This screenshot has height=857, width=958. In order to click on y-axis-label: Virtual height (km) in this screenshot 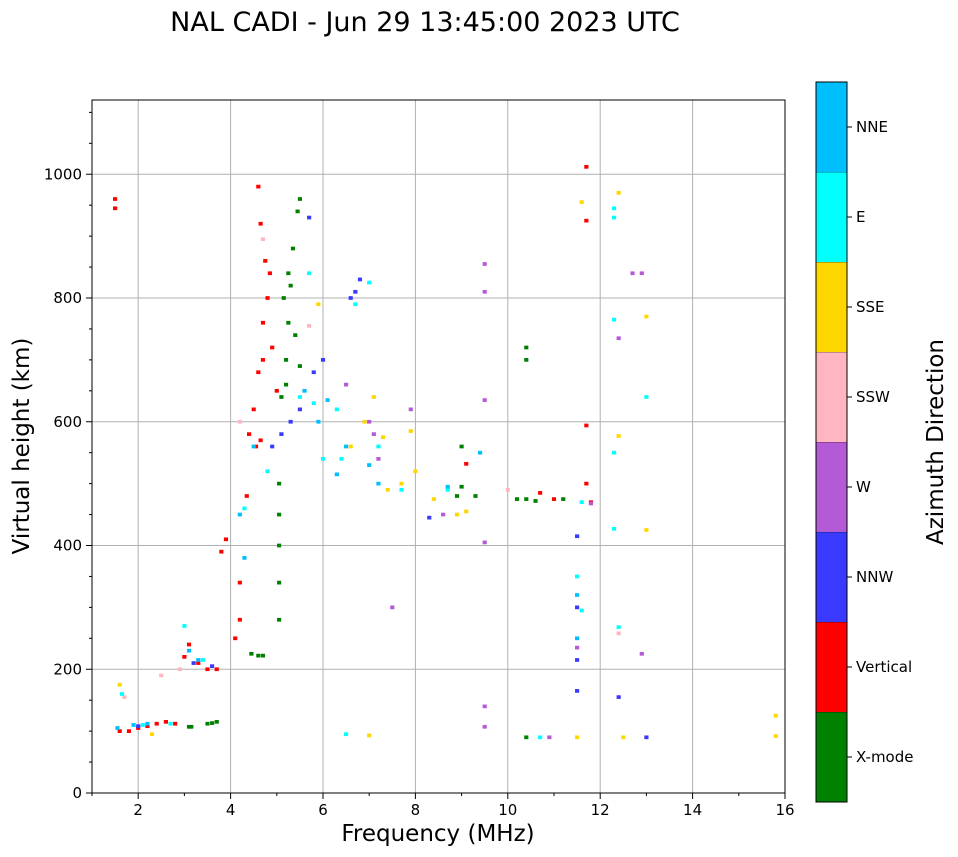, I will do `click(22, 446)`.